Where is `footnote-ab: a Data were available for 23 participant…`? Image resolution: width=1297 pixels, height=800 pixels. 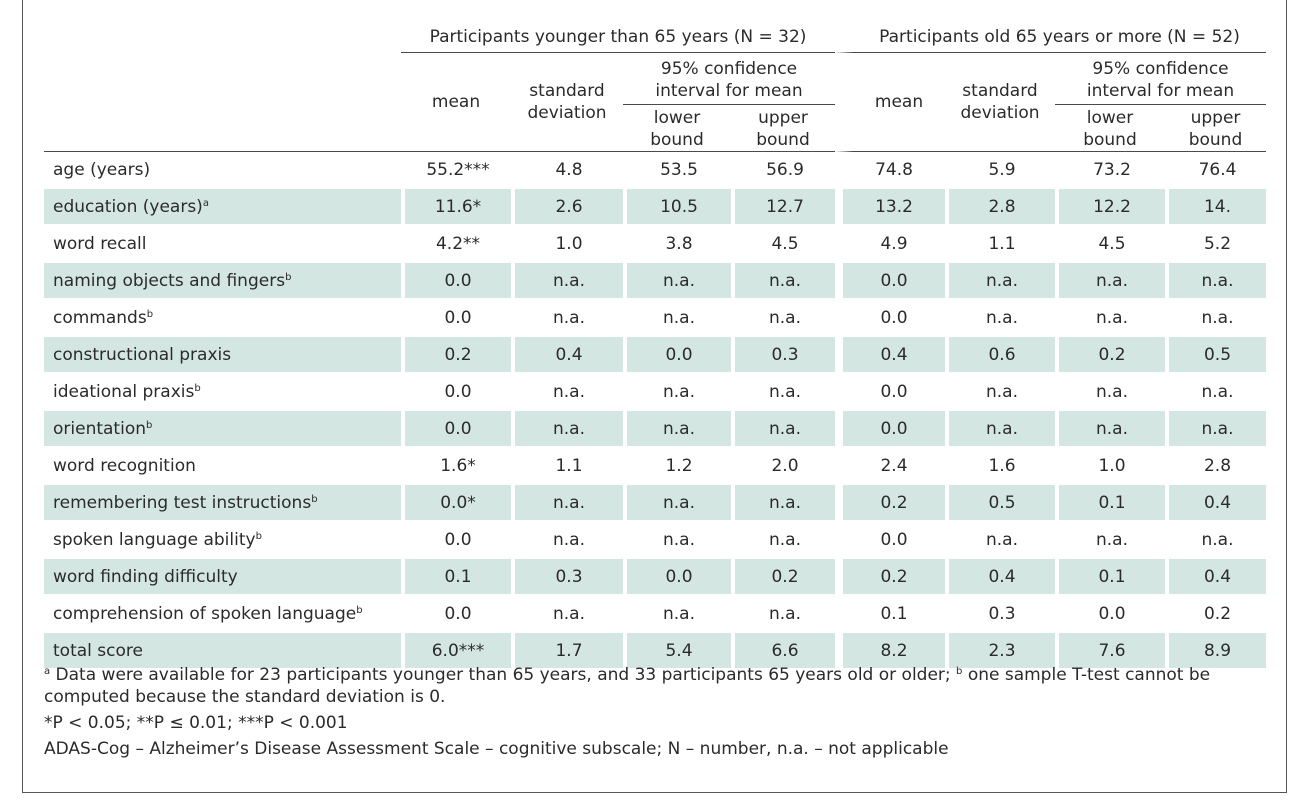 footnote-ab: a Data were available for 23 participant… is located at coordinates (659, 686).